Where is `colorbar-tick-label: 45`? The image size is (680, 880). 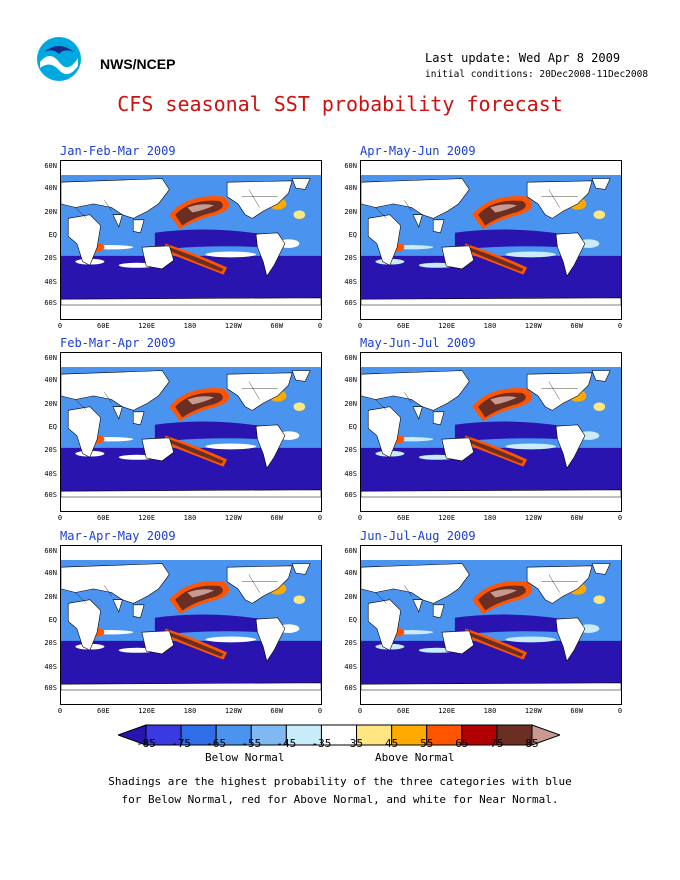 colorbar-tick-label: 45 is located at coordinates (392, 743).